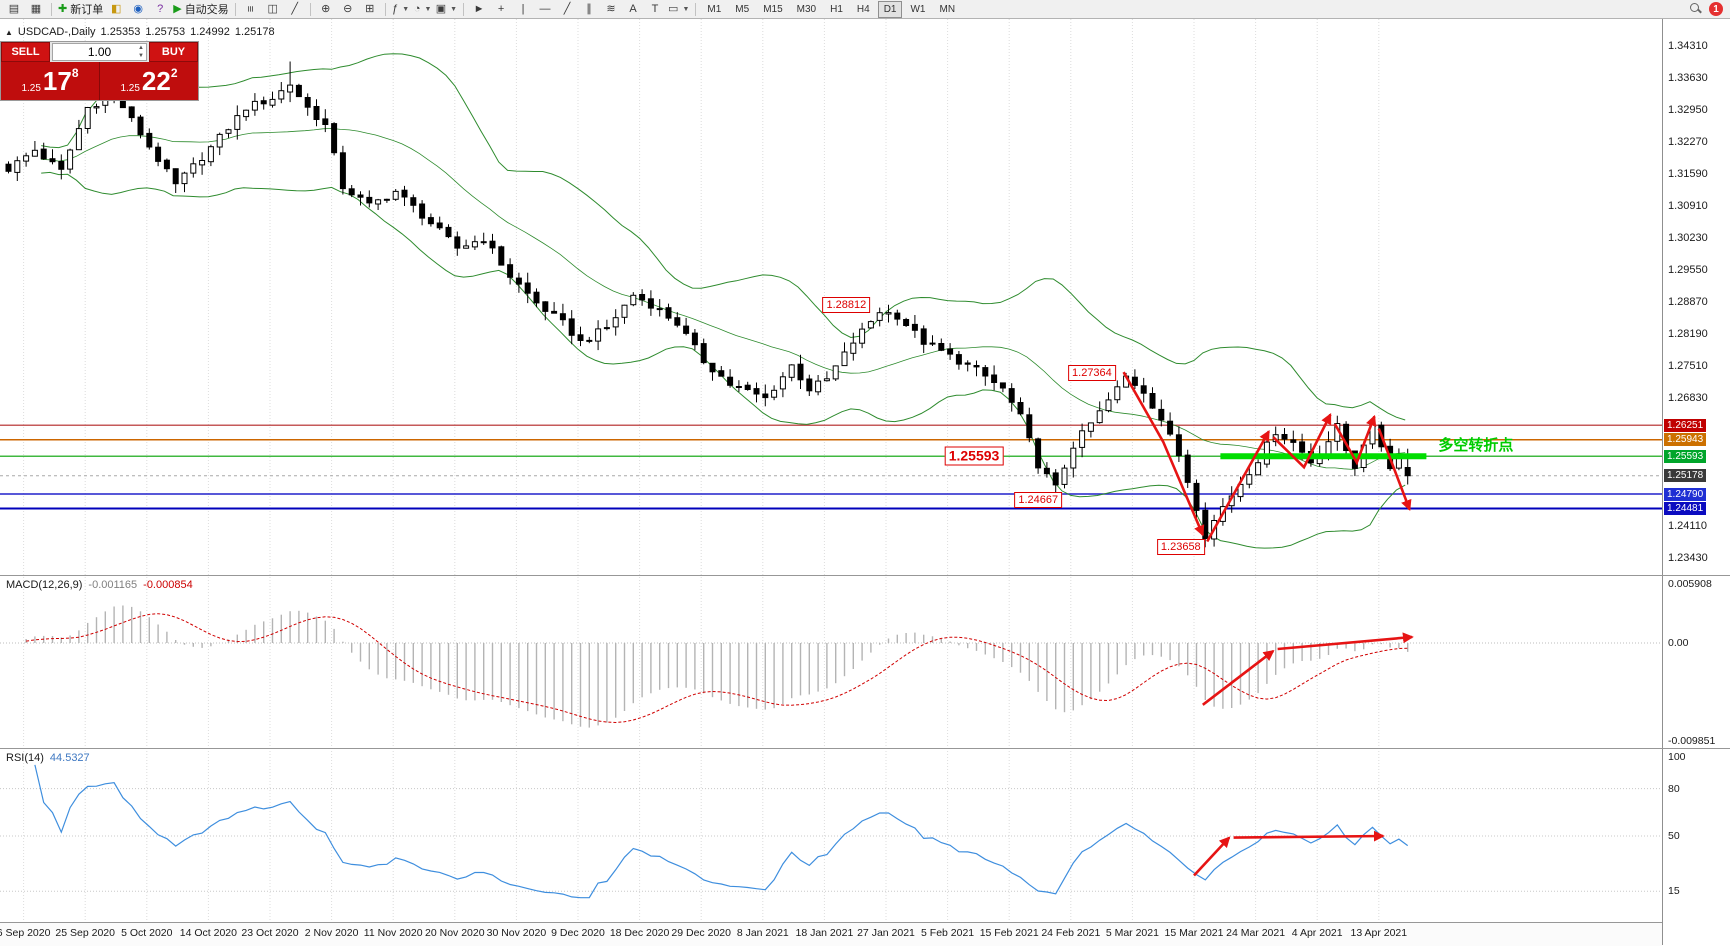  I want to click on buy-price-sup: 2, so click(174, 73).